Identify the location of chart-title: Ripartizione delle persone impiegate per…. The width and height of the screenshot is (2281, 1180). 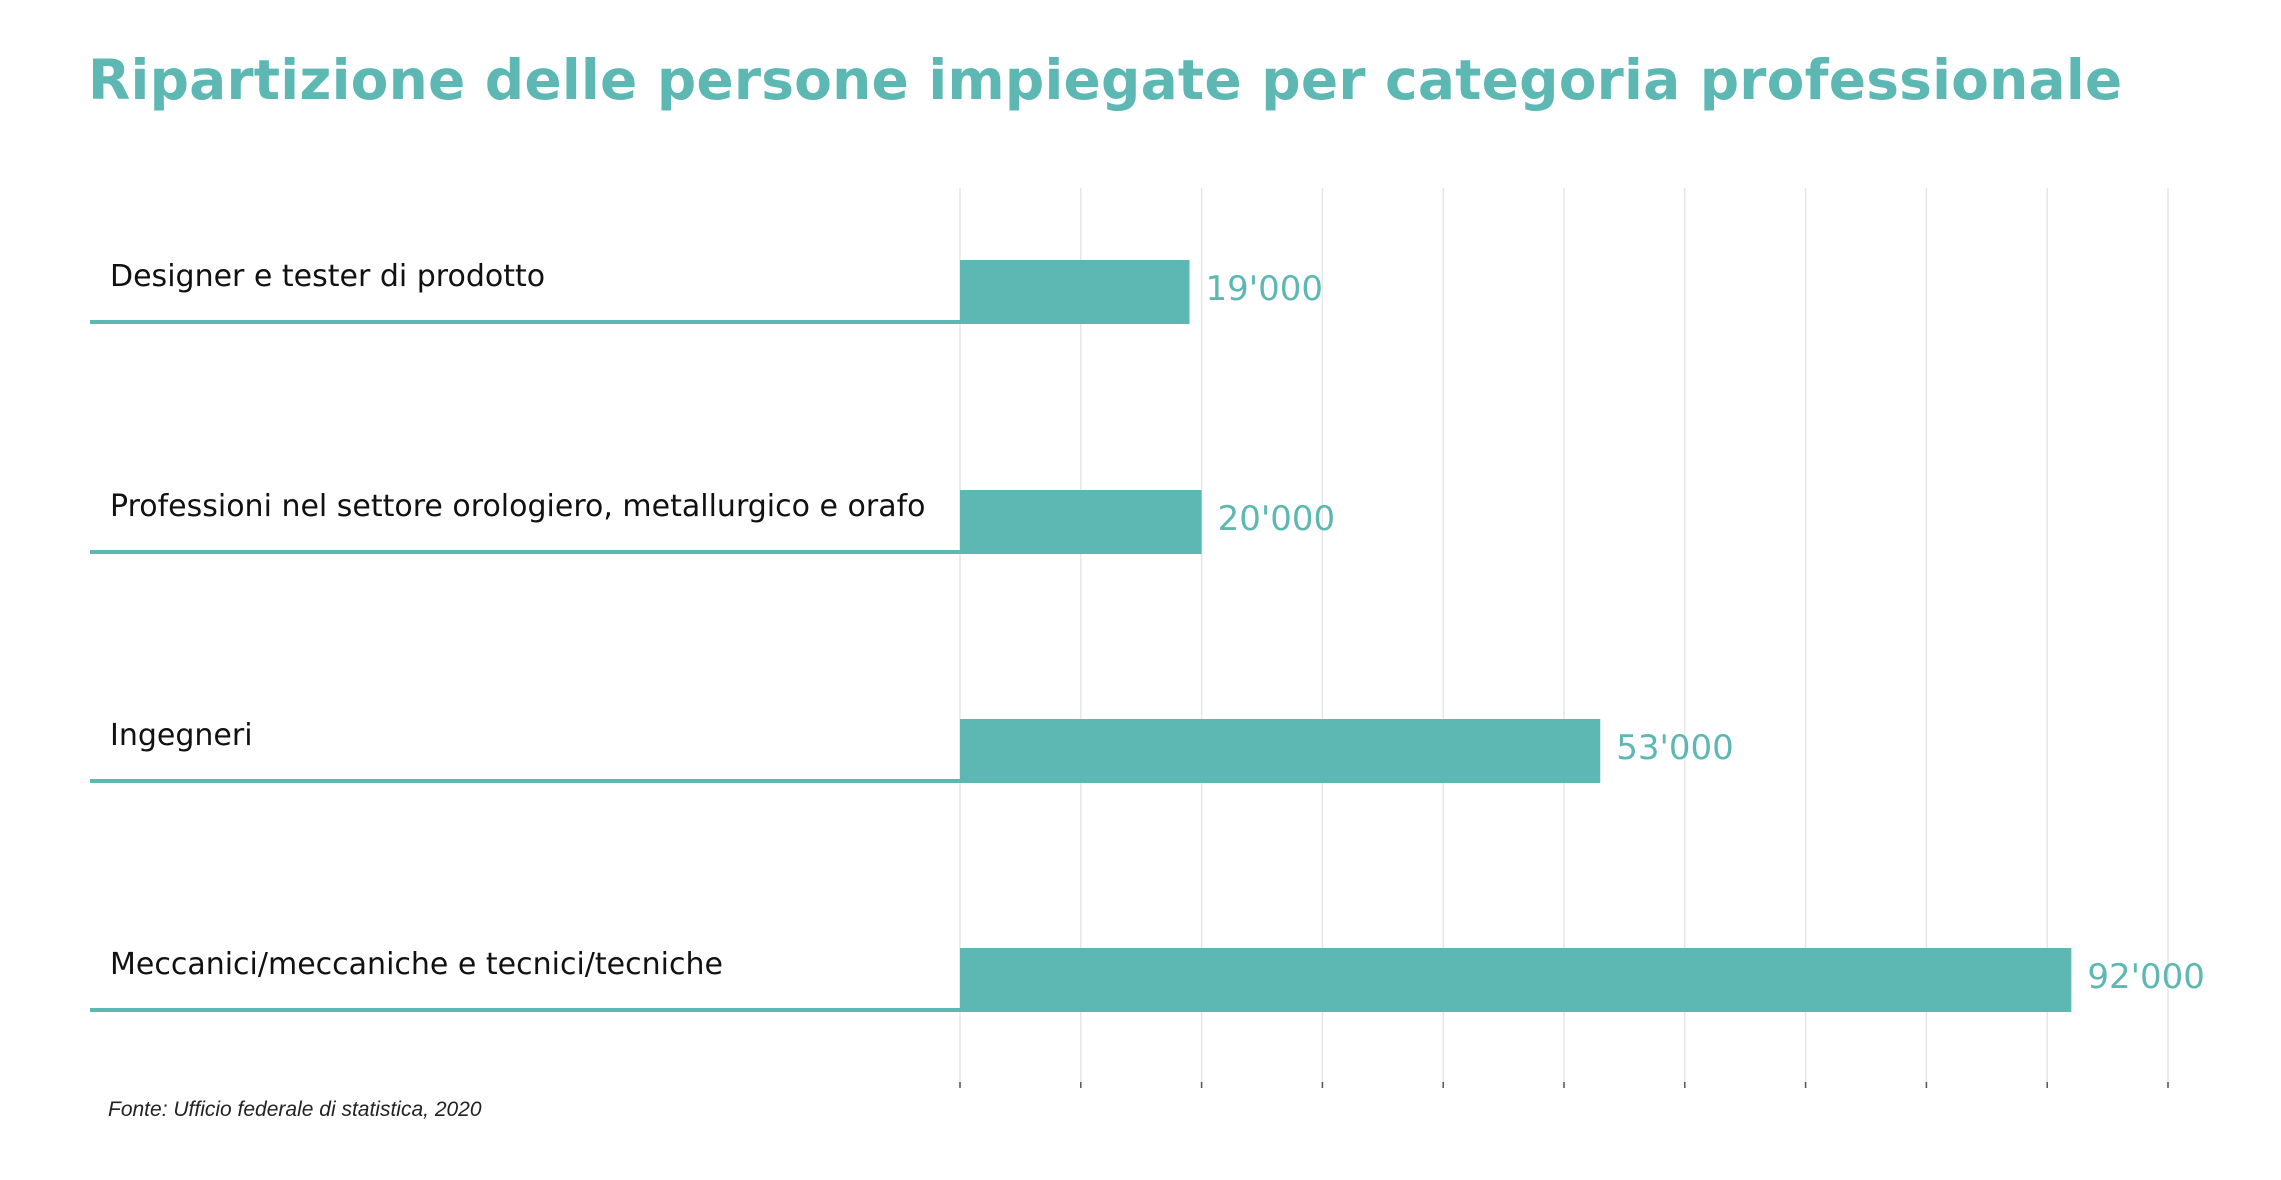
(1105, 80).